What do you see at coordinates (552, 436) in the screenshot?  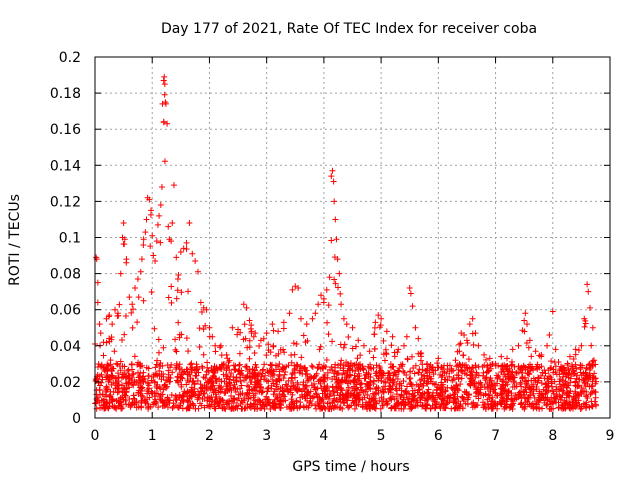 I see `x-tick-label: 8` at bounding box center [552, 436].